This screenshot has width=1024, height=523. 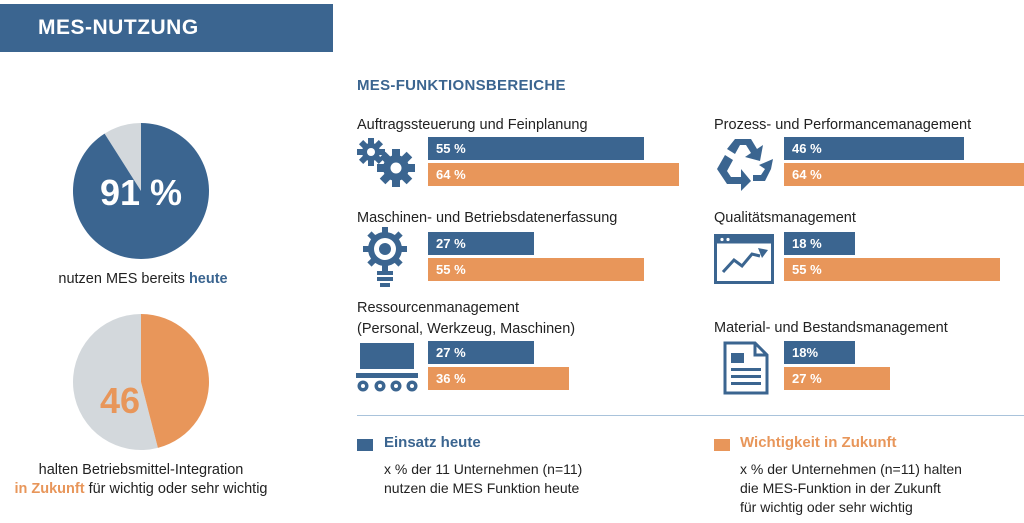 What do you see at coordinates (385, 257) in the screenshot?
I see `lightbulb-gear-icon` at bounding box center [385, 257].